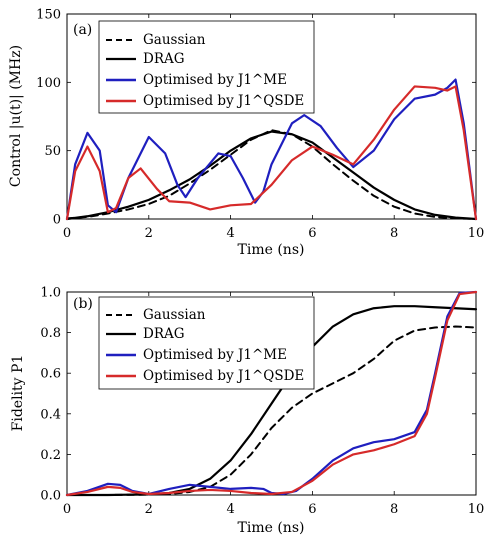 The width and height of the screenshot is (499, 556). I want to click on xtick-label-a-1: 2, so click(149, 233).